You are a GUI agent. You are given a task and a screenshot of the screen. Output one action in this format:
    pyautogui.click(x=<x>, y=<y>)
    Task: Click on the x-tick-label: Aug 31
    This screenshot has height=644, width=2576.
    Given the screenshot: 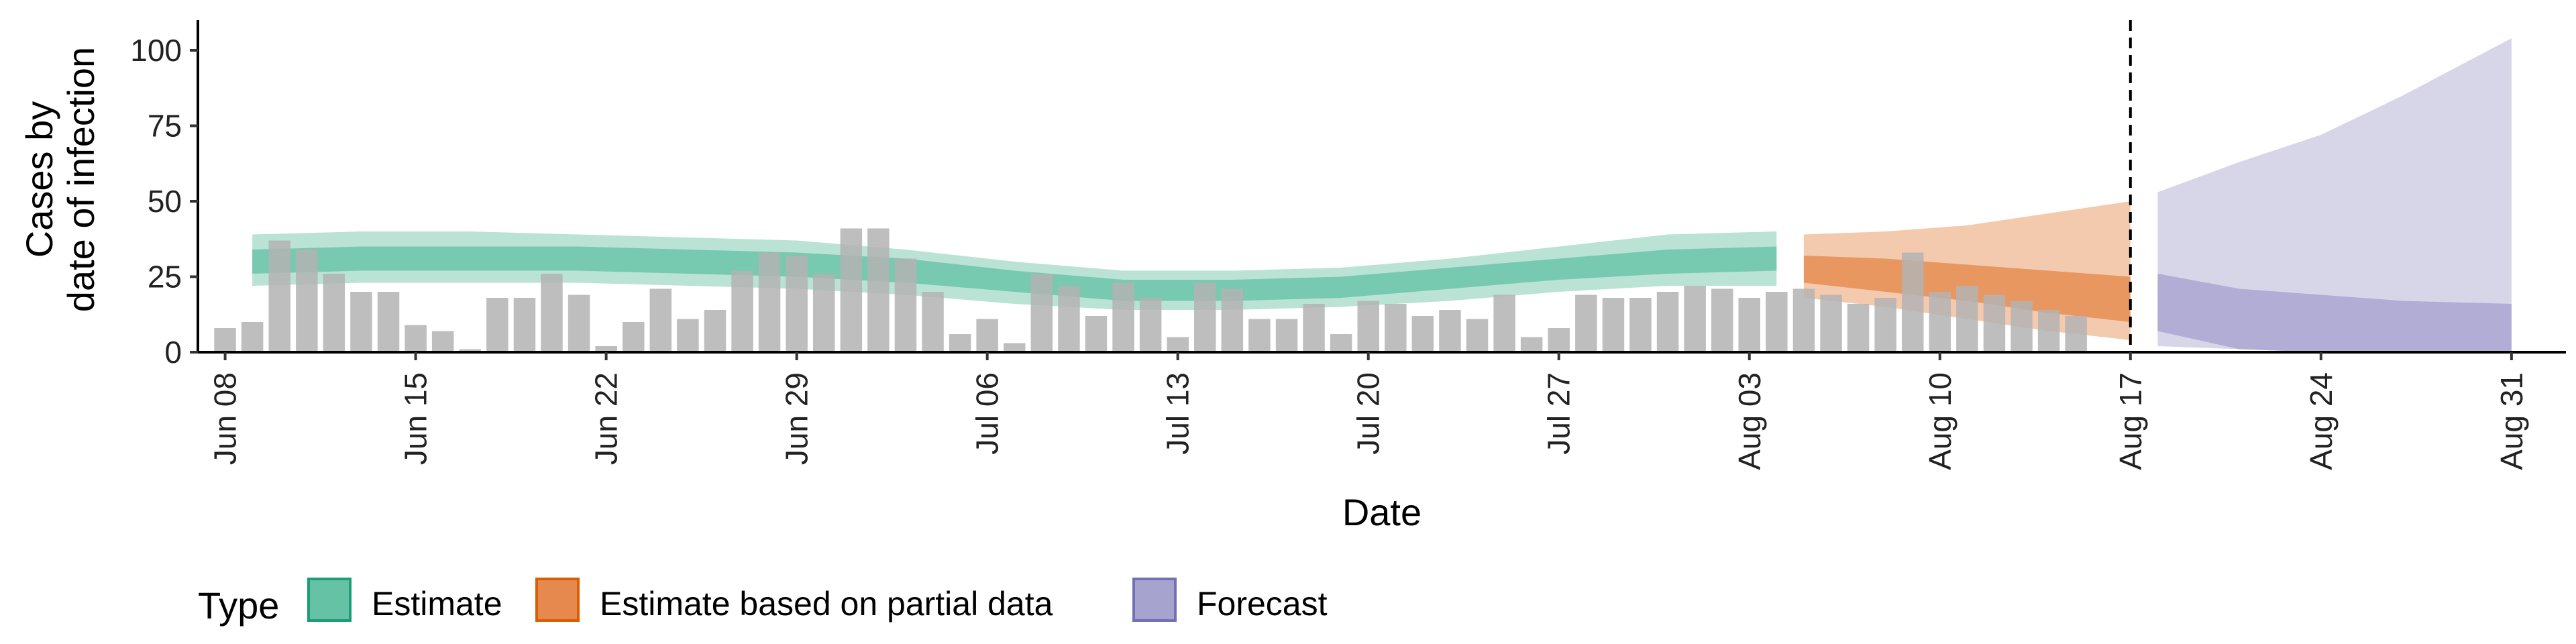 What is the action you would take?
    pyautogui.click(x=2511, y=421)
    